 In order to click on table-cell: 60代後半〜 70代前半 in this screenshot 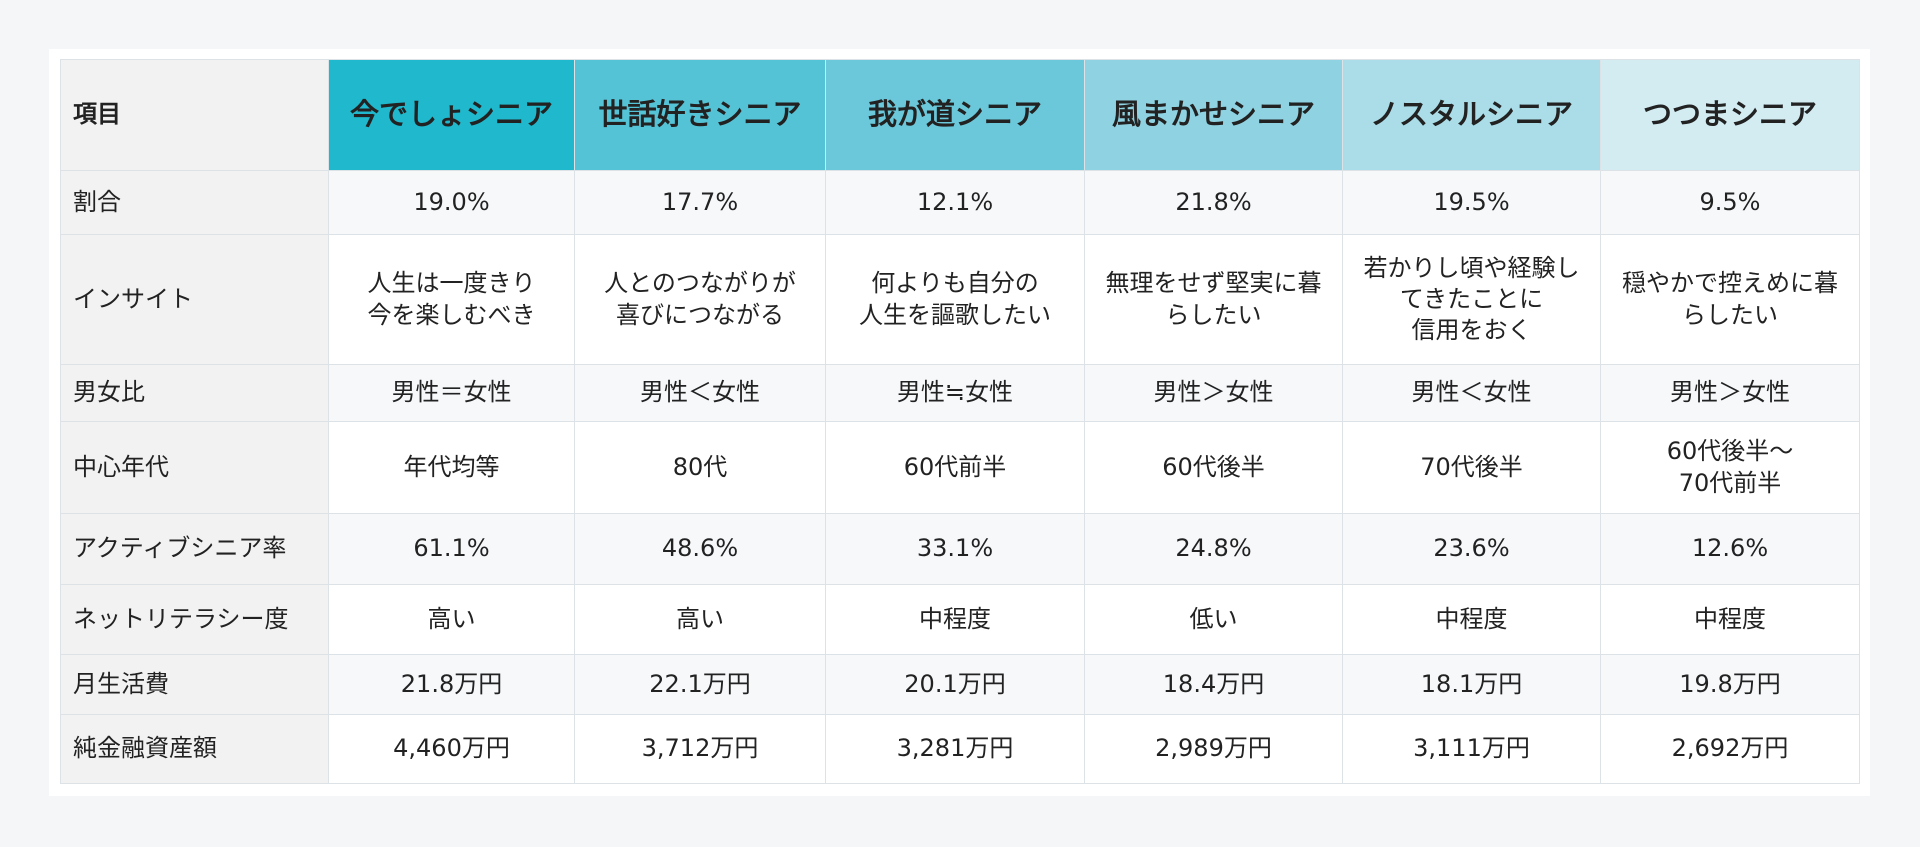, I will do `click(1730, 467)`.